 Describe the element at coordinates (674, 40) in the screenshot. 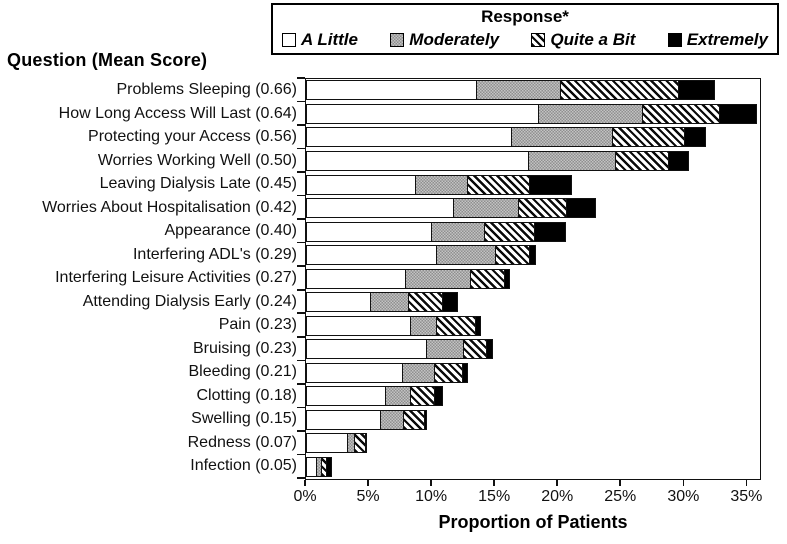

I see `extremely-swatch-icon` at that location.